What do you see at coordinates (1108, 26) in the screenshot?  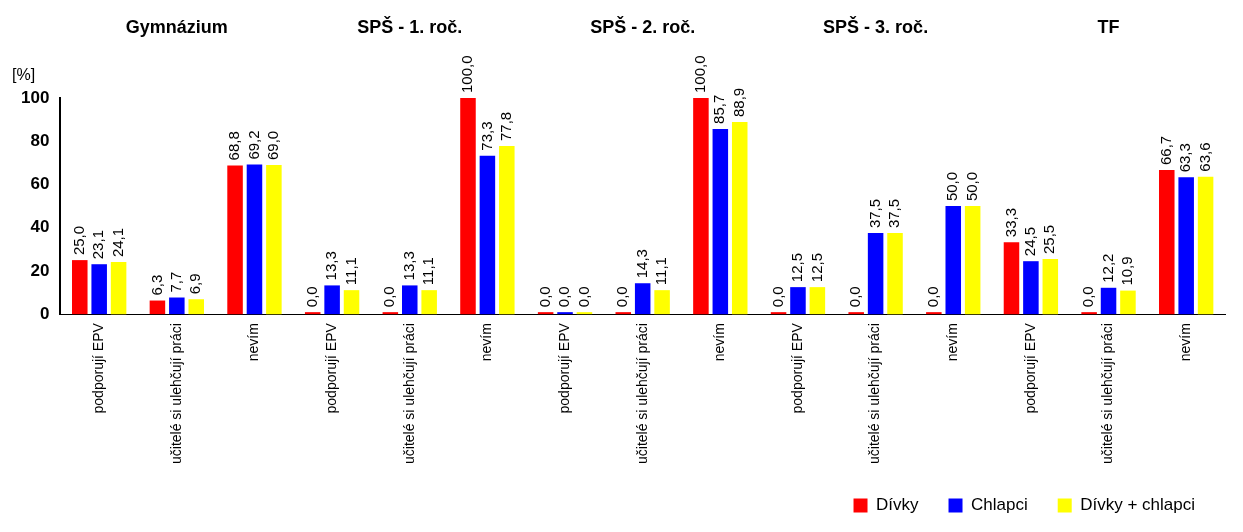 I see `text: TF` at bounding box center [1108, 26].